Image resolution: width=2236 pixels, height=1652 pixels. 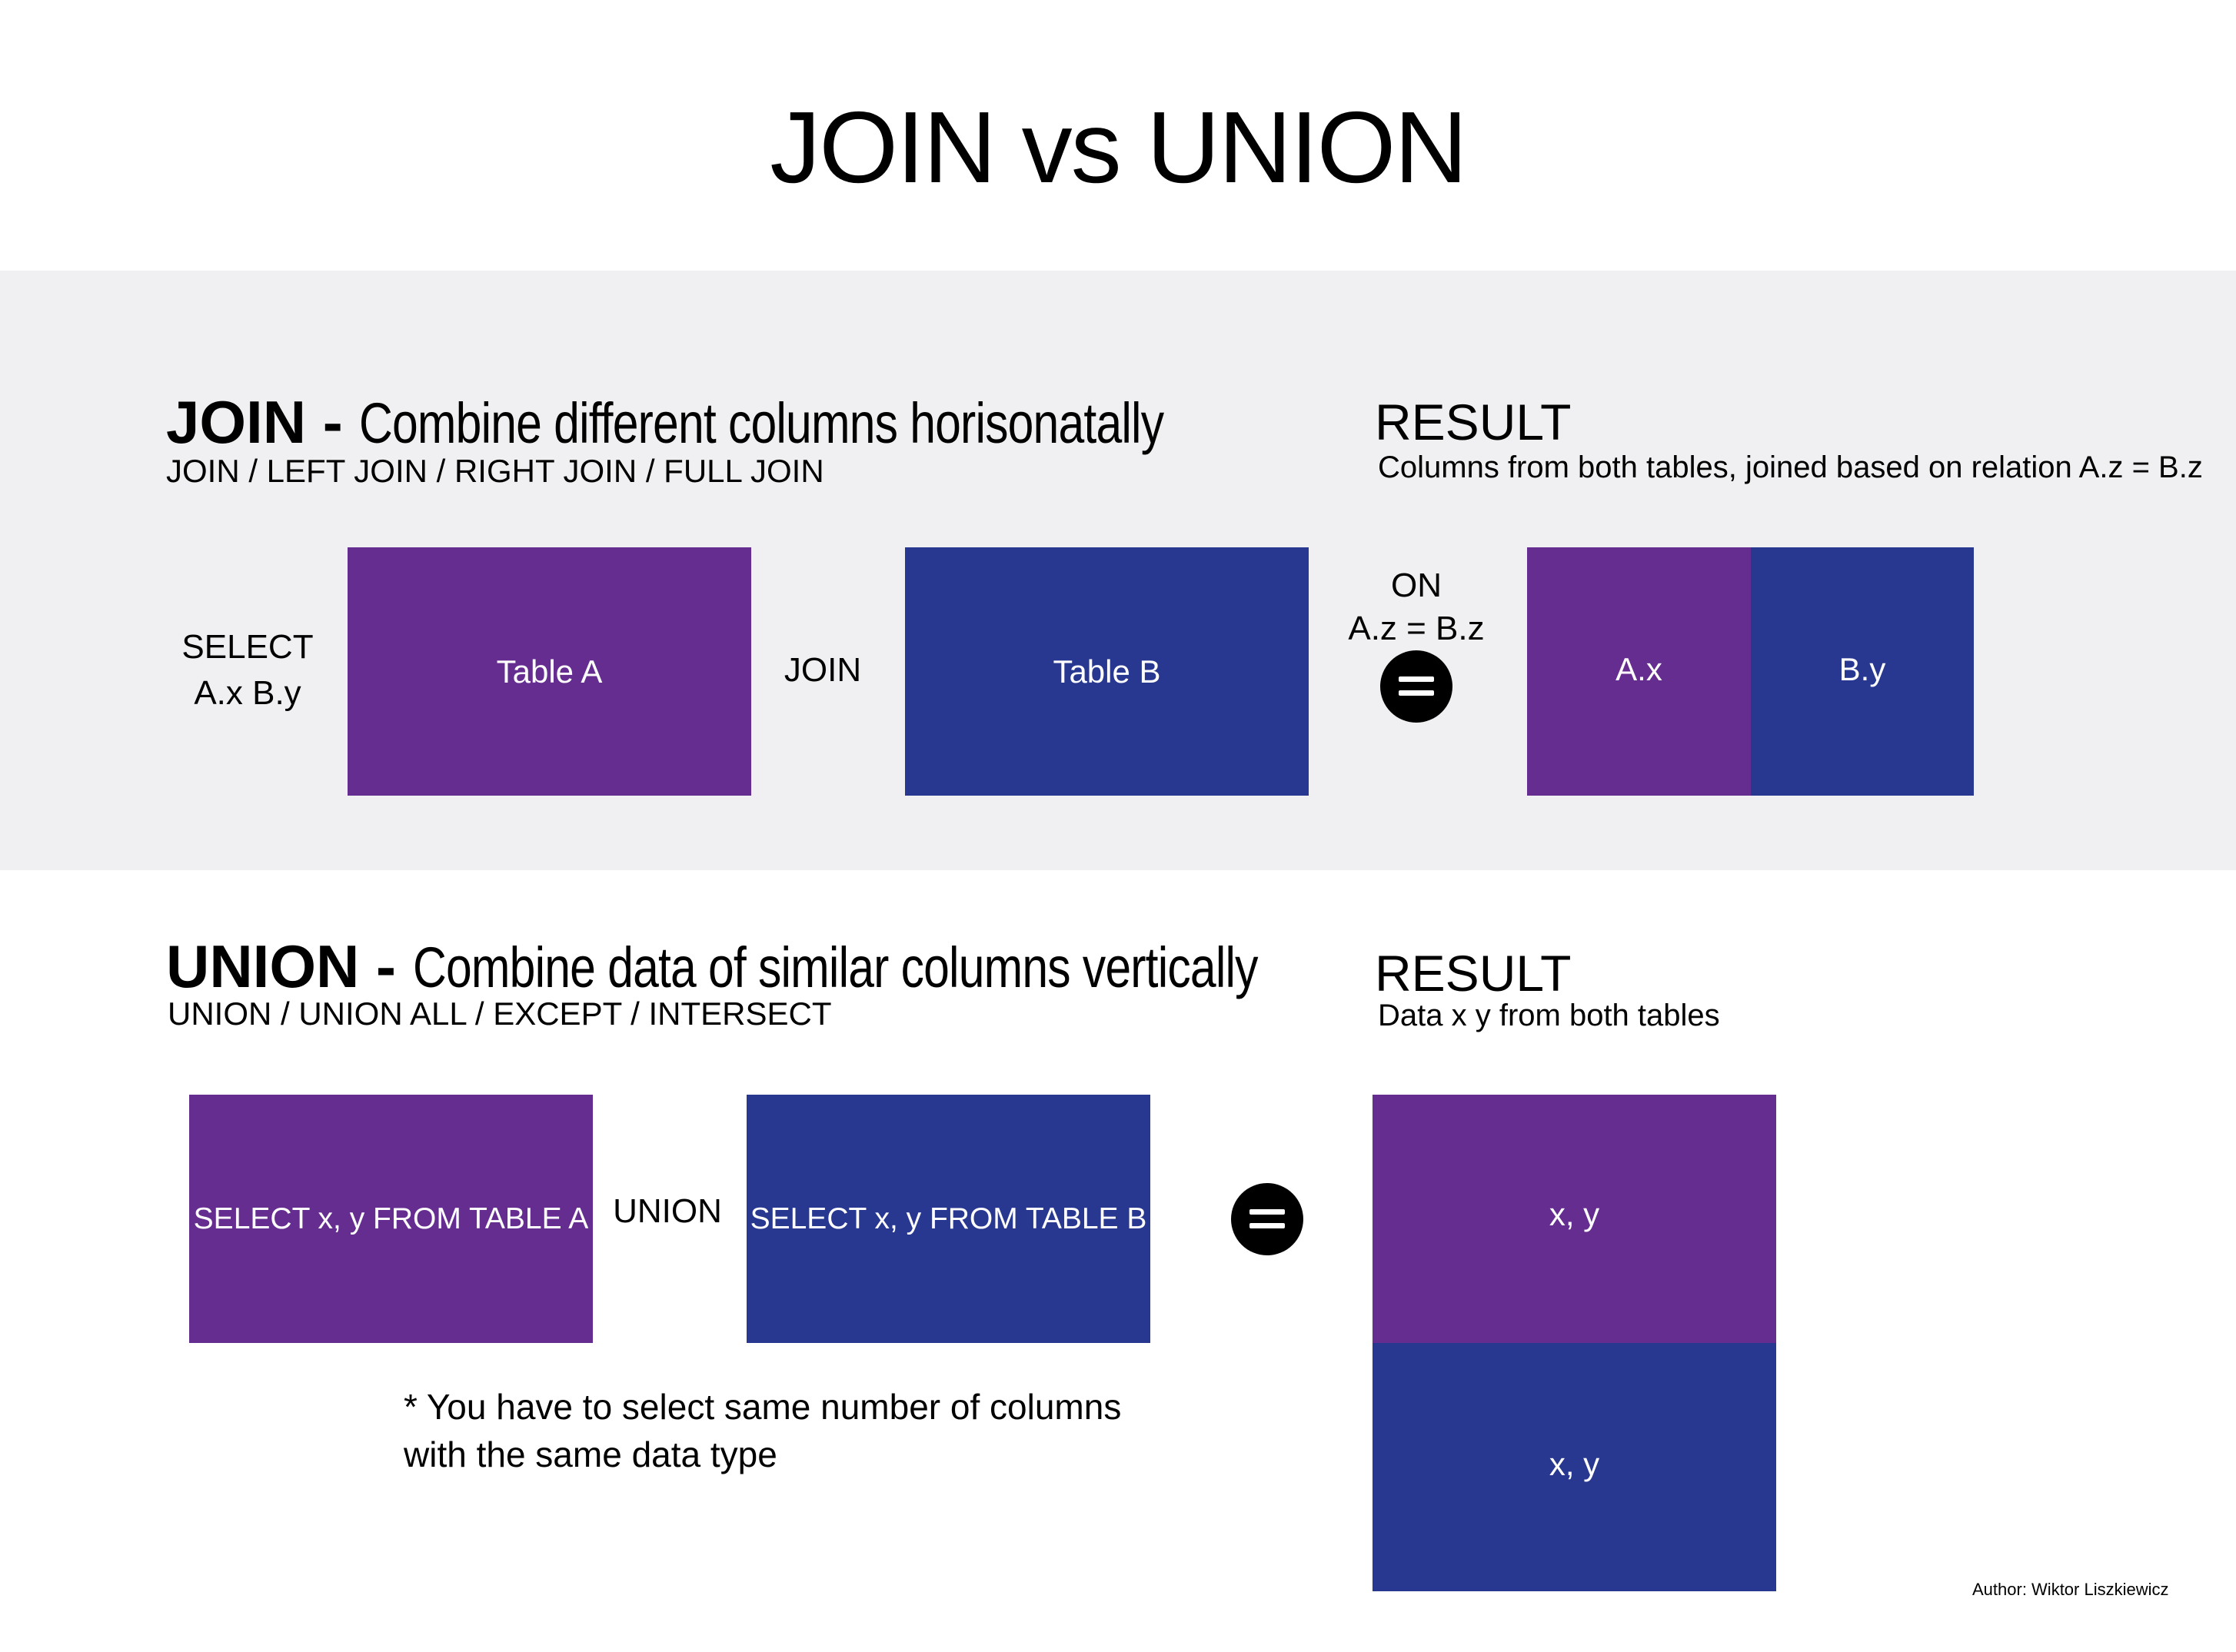 I want to click on union-heading-keyword: UNION -, so click(x=289, y=966).